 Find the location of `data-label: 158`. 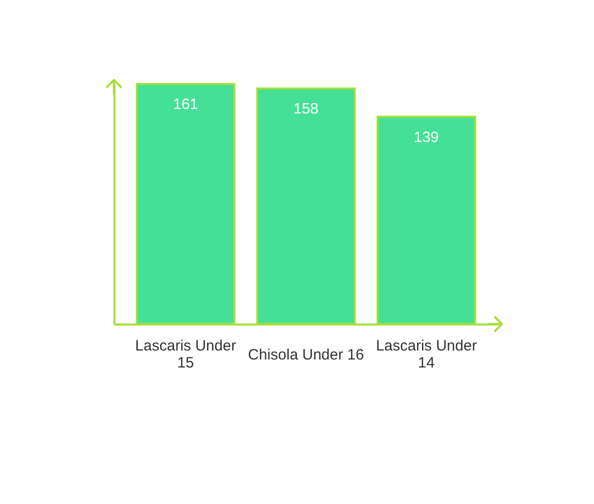

data-label: 158 is located at coordinates (306, 109).